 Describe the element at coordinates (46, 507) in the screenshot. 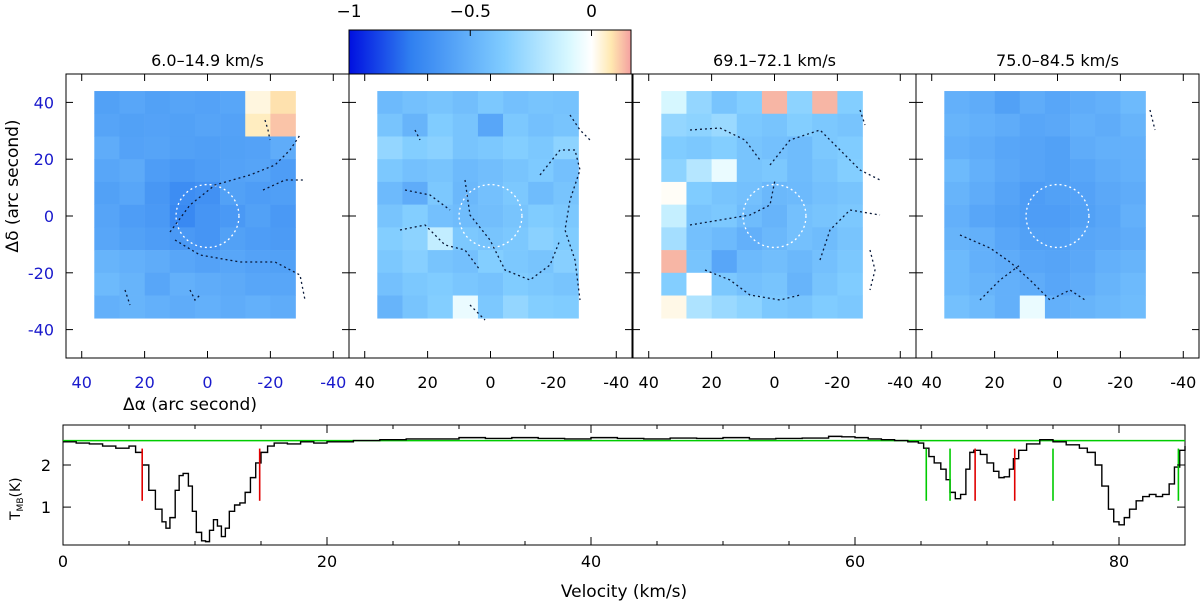

I see `y-tick-label: 1` at that location.